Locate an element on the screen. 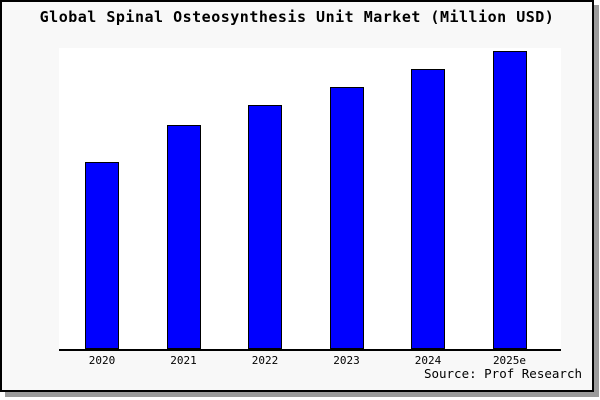 This screenshot has width=600, height=400. x-tick-label-2021: 2021 is located at coordinates (183, 360).